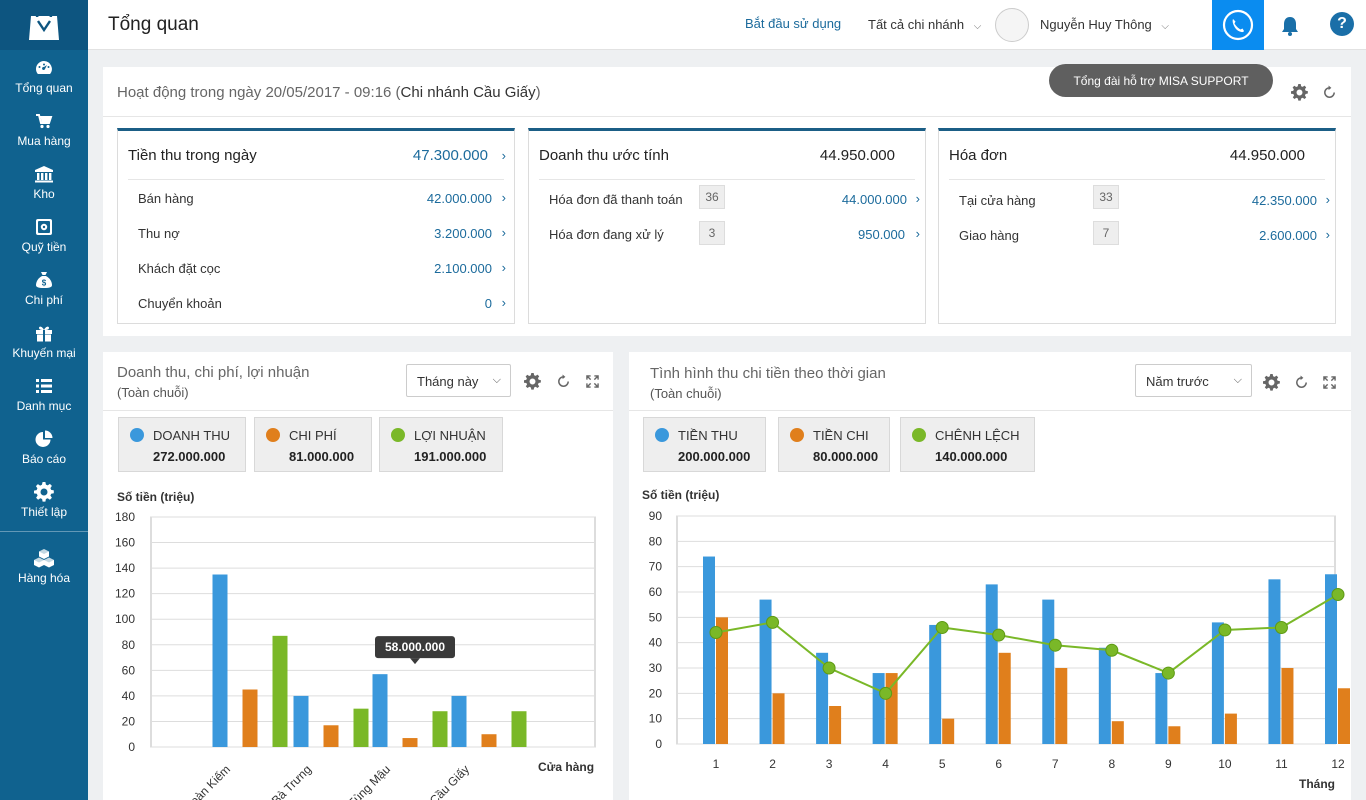  Describe the element at coordinates (182, 444) in the screenshot. I see `legend-revenue: DOANH THU 272.000.000` at that location.